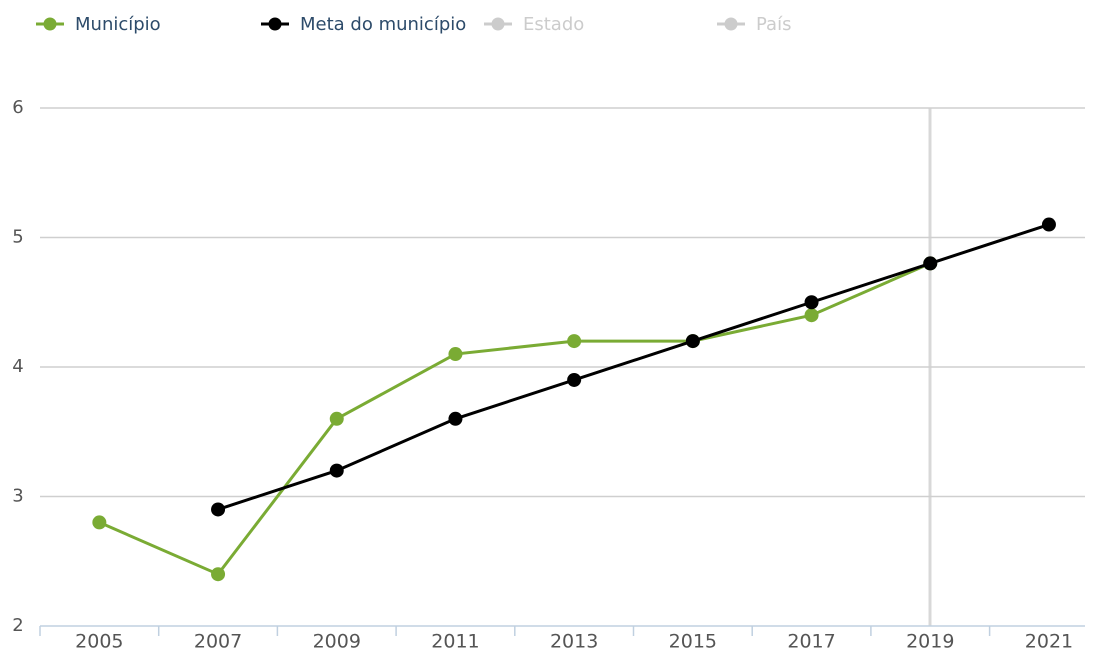 The image size is (1099, 653). I want to click on x-tick-label: 2019, so click(930, 642).